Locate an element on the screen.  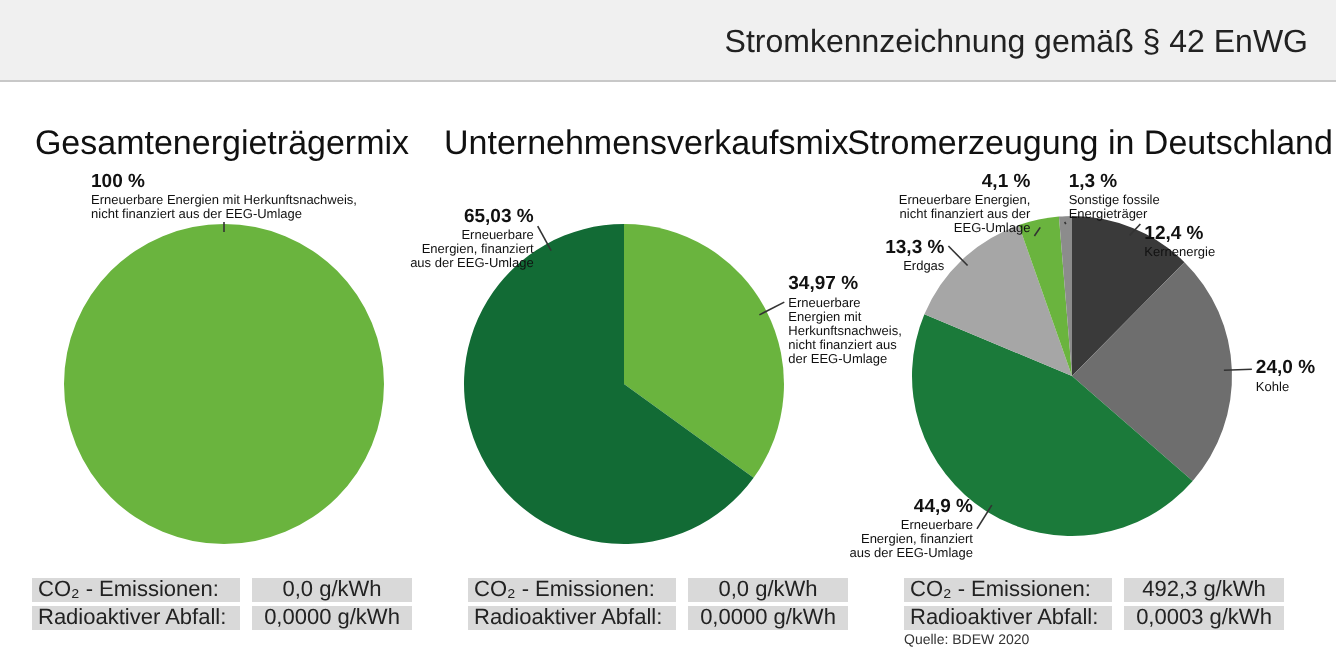
chart-title: Unternehmensverkaufsmix is located at coordinates (646, 144).